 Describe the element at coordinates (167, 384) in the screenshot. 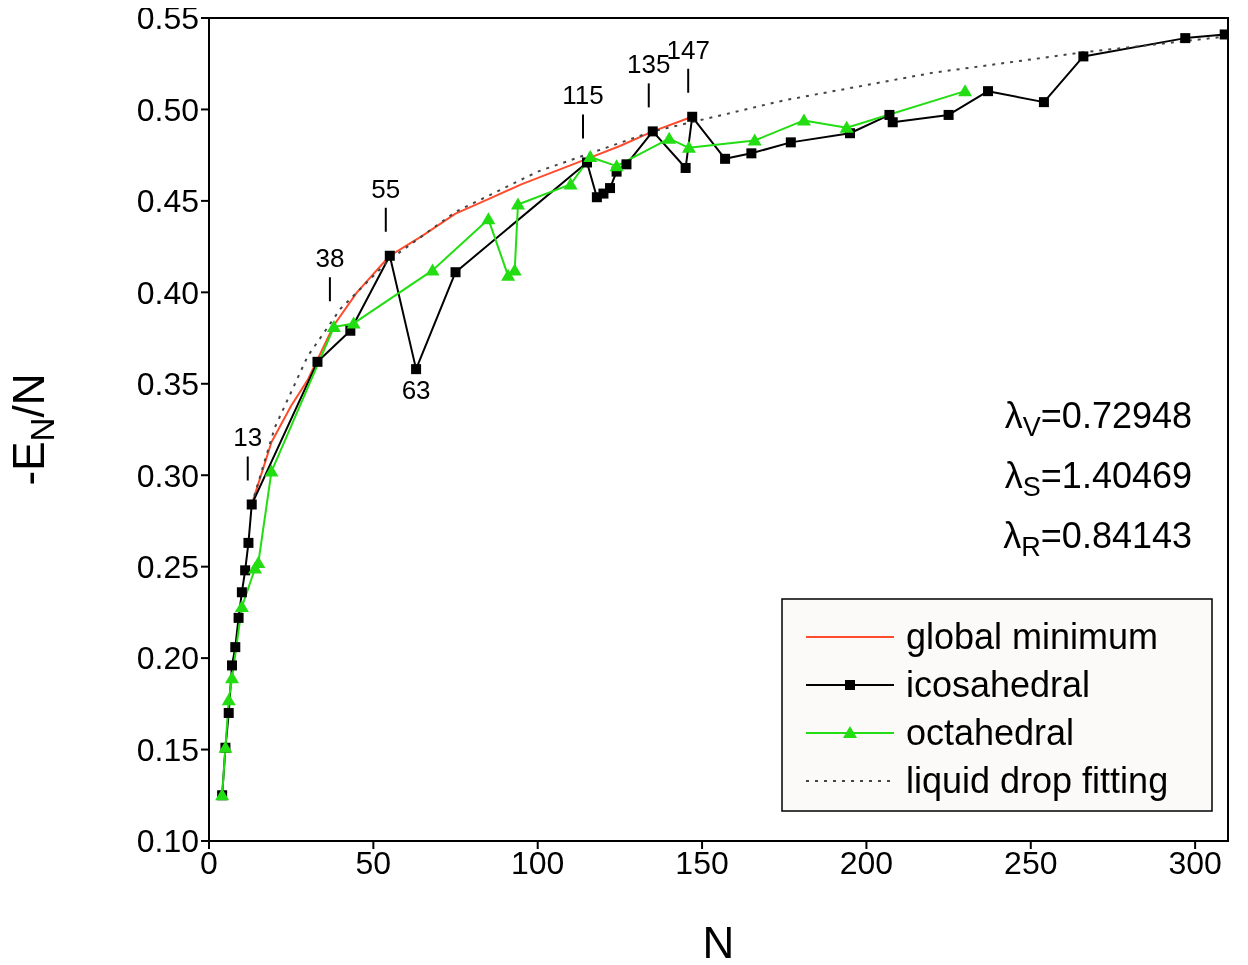

I see `y-tick-label: 0.35` at that location.